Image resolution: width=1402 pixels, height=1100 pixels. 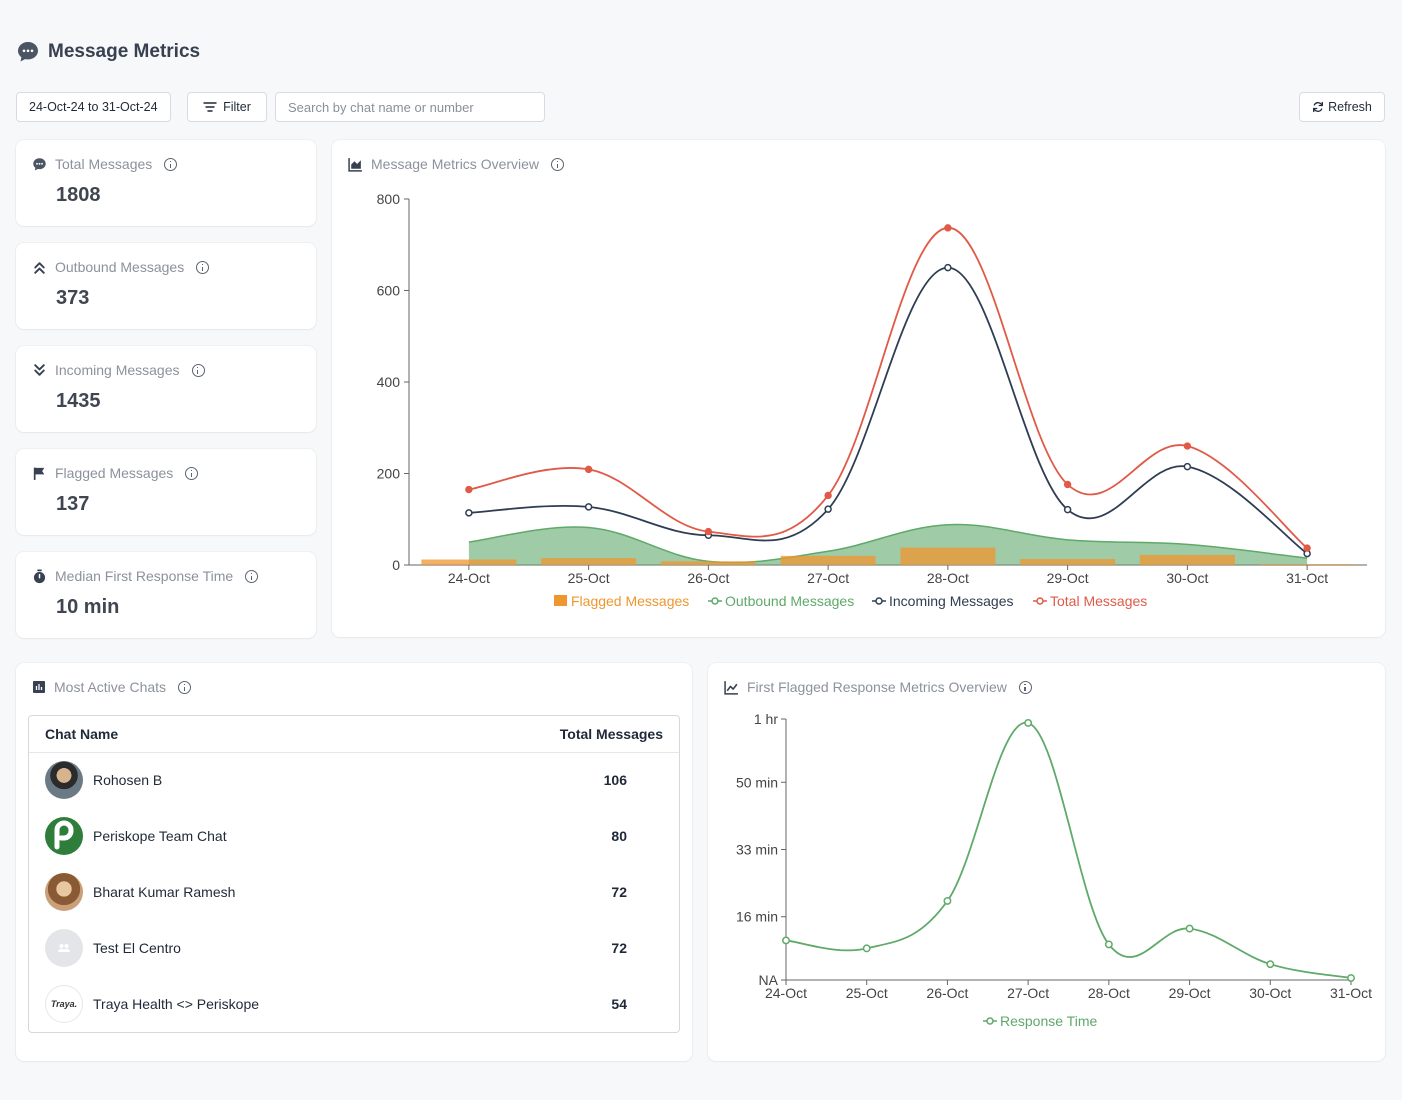 I want to click on x-tick-label: 30-Oct, so click(x=1187, y=578).